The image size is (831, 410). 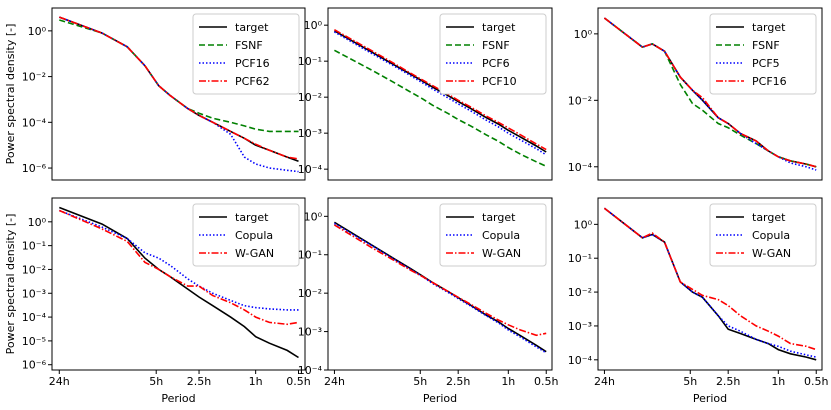 I want to click on legend-label: PCF62, so click(x=252, y=81).